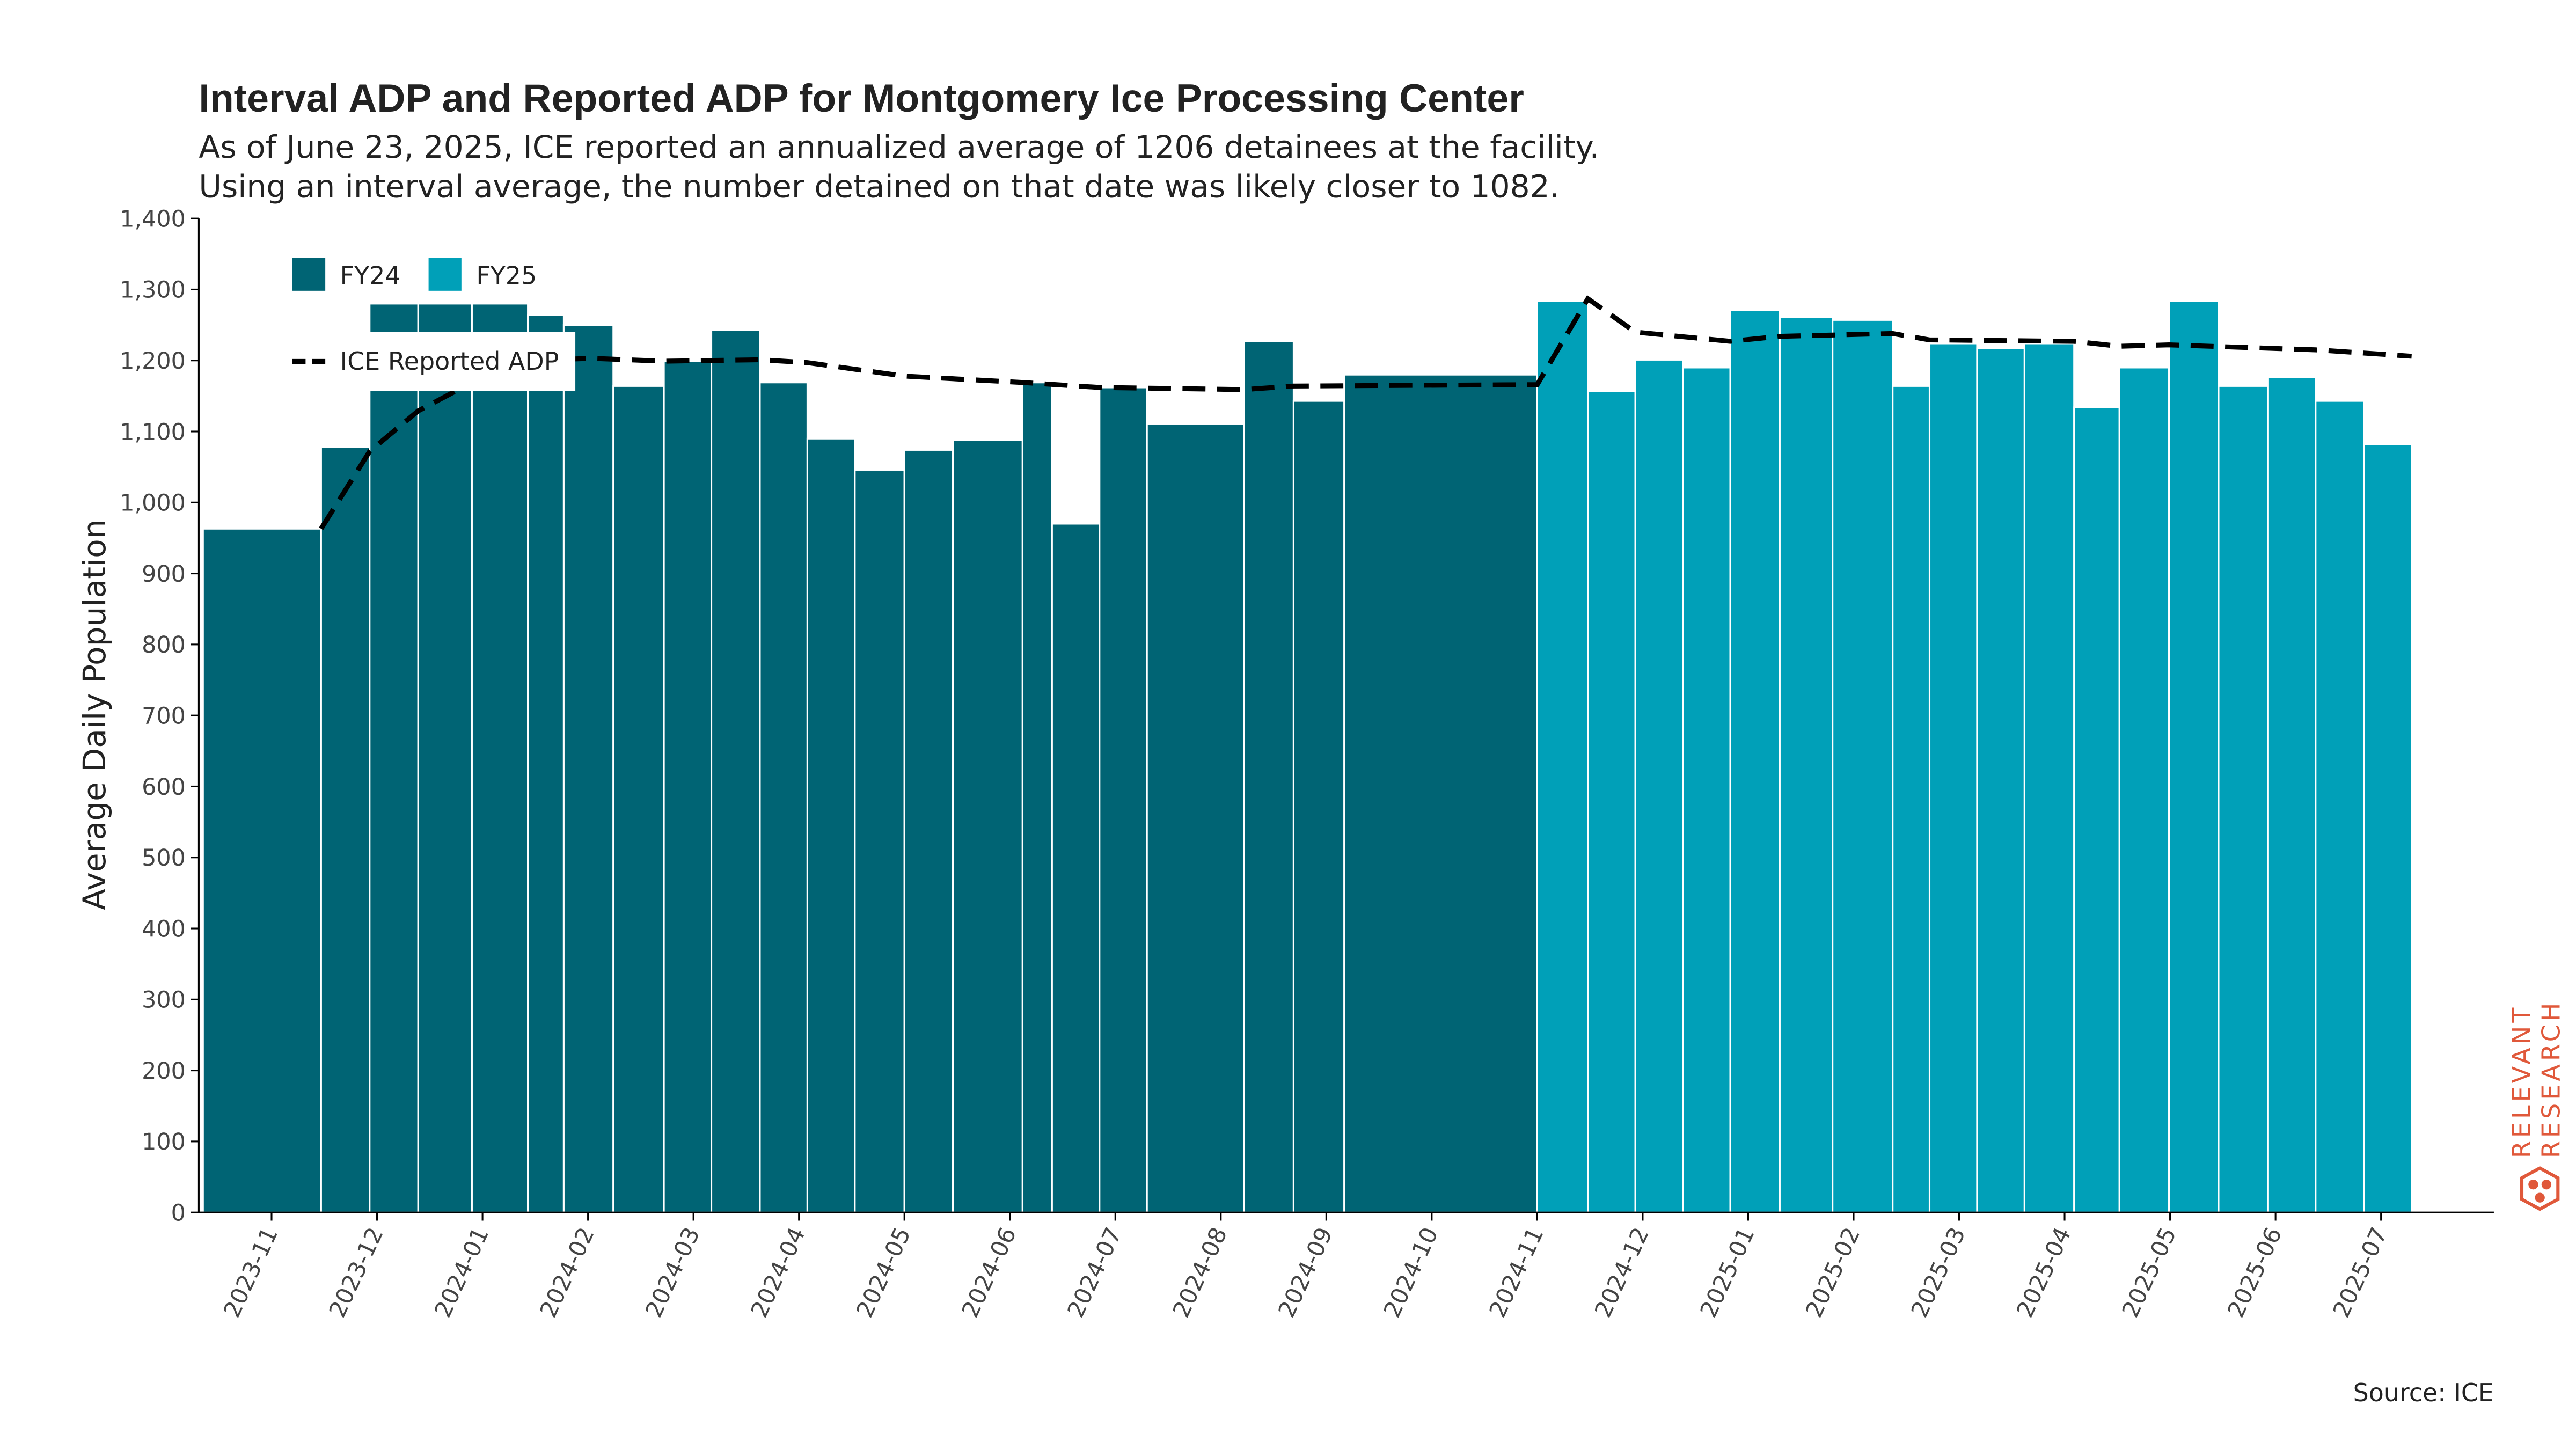  I want to click on y-tick-label: 1,200, so click(153, 361).